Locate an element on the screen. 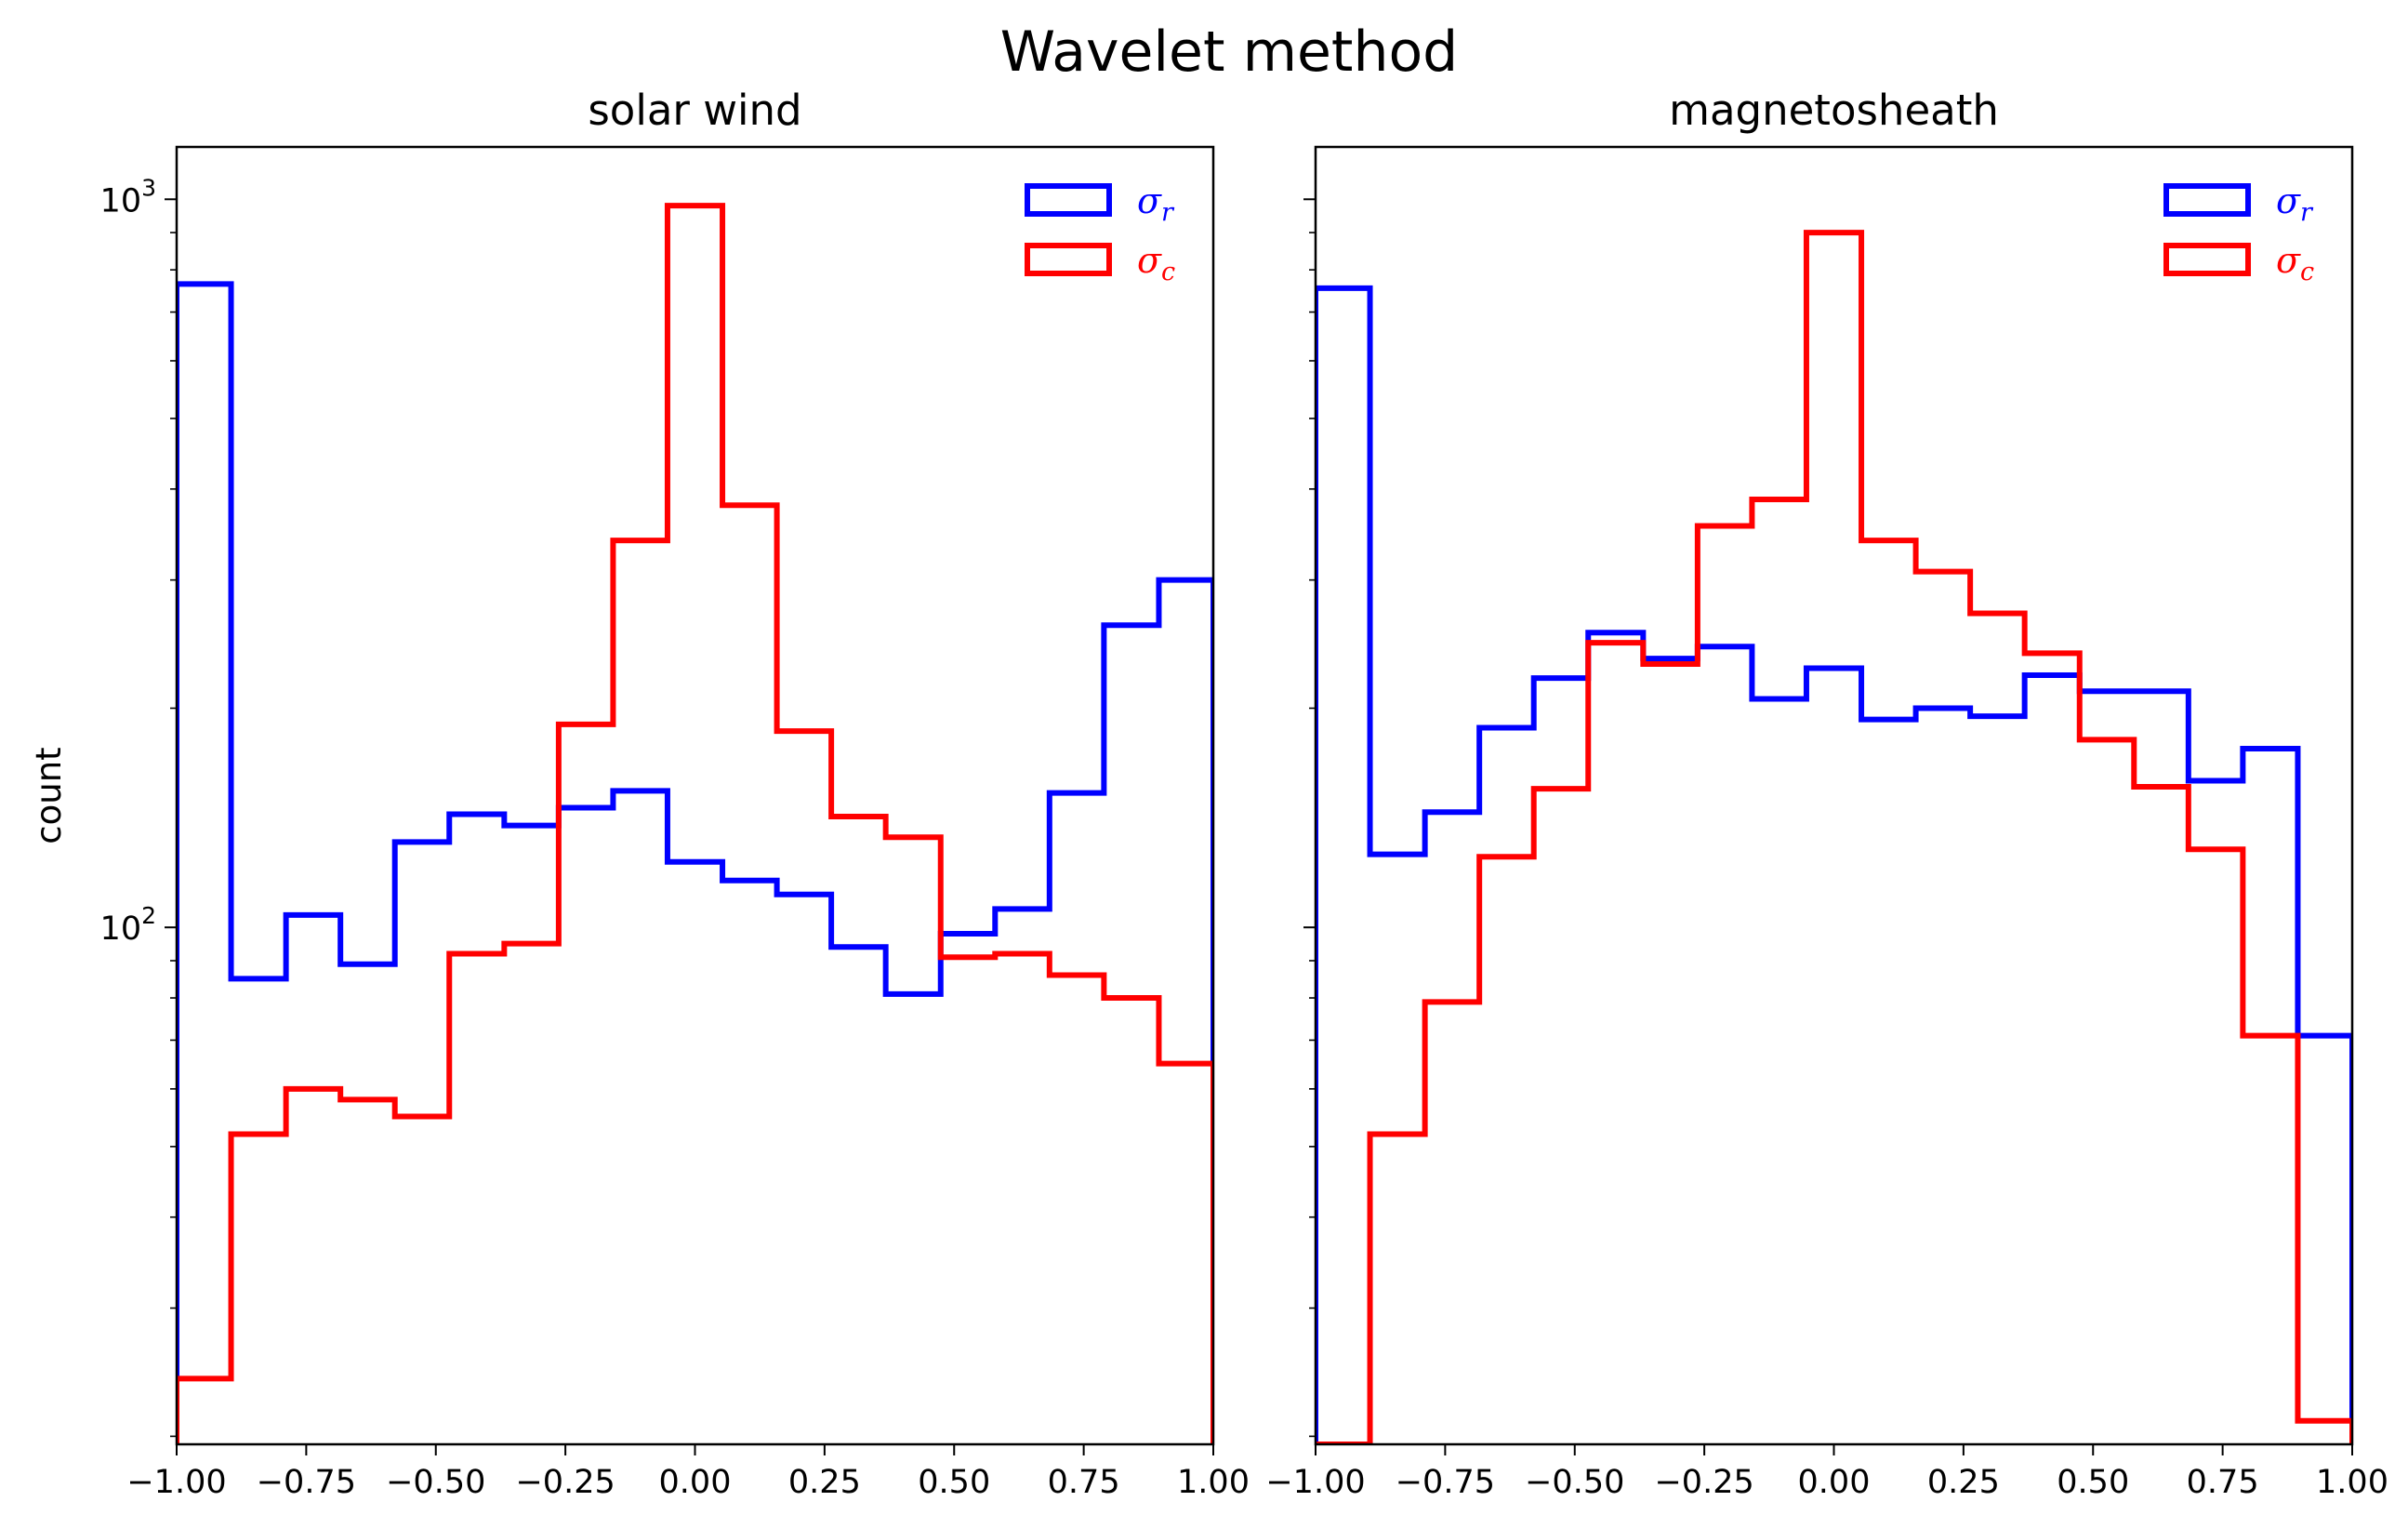 The image size is (2408, 1528). panel-title: solar wind is located at coordinates (694, 110).